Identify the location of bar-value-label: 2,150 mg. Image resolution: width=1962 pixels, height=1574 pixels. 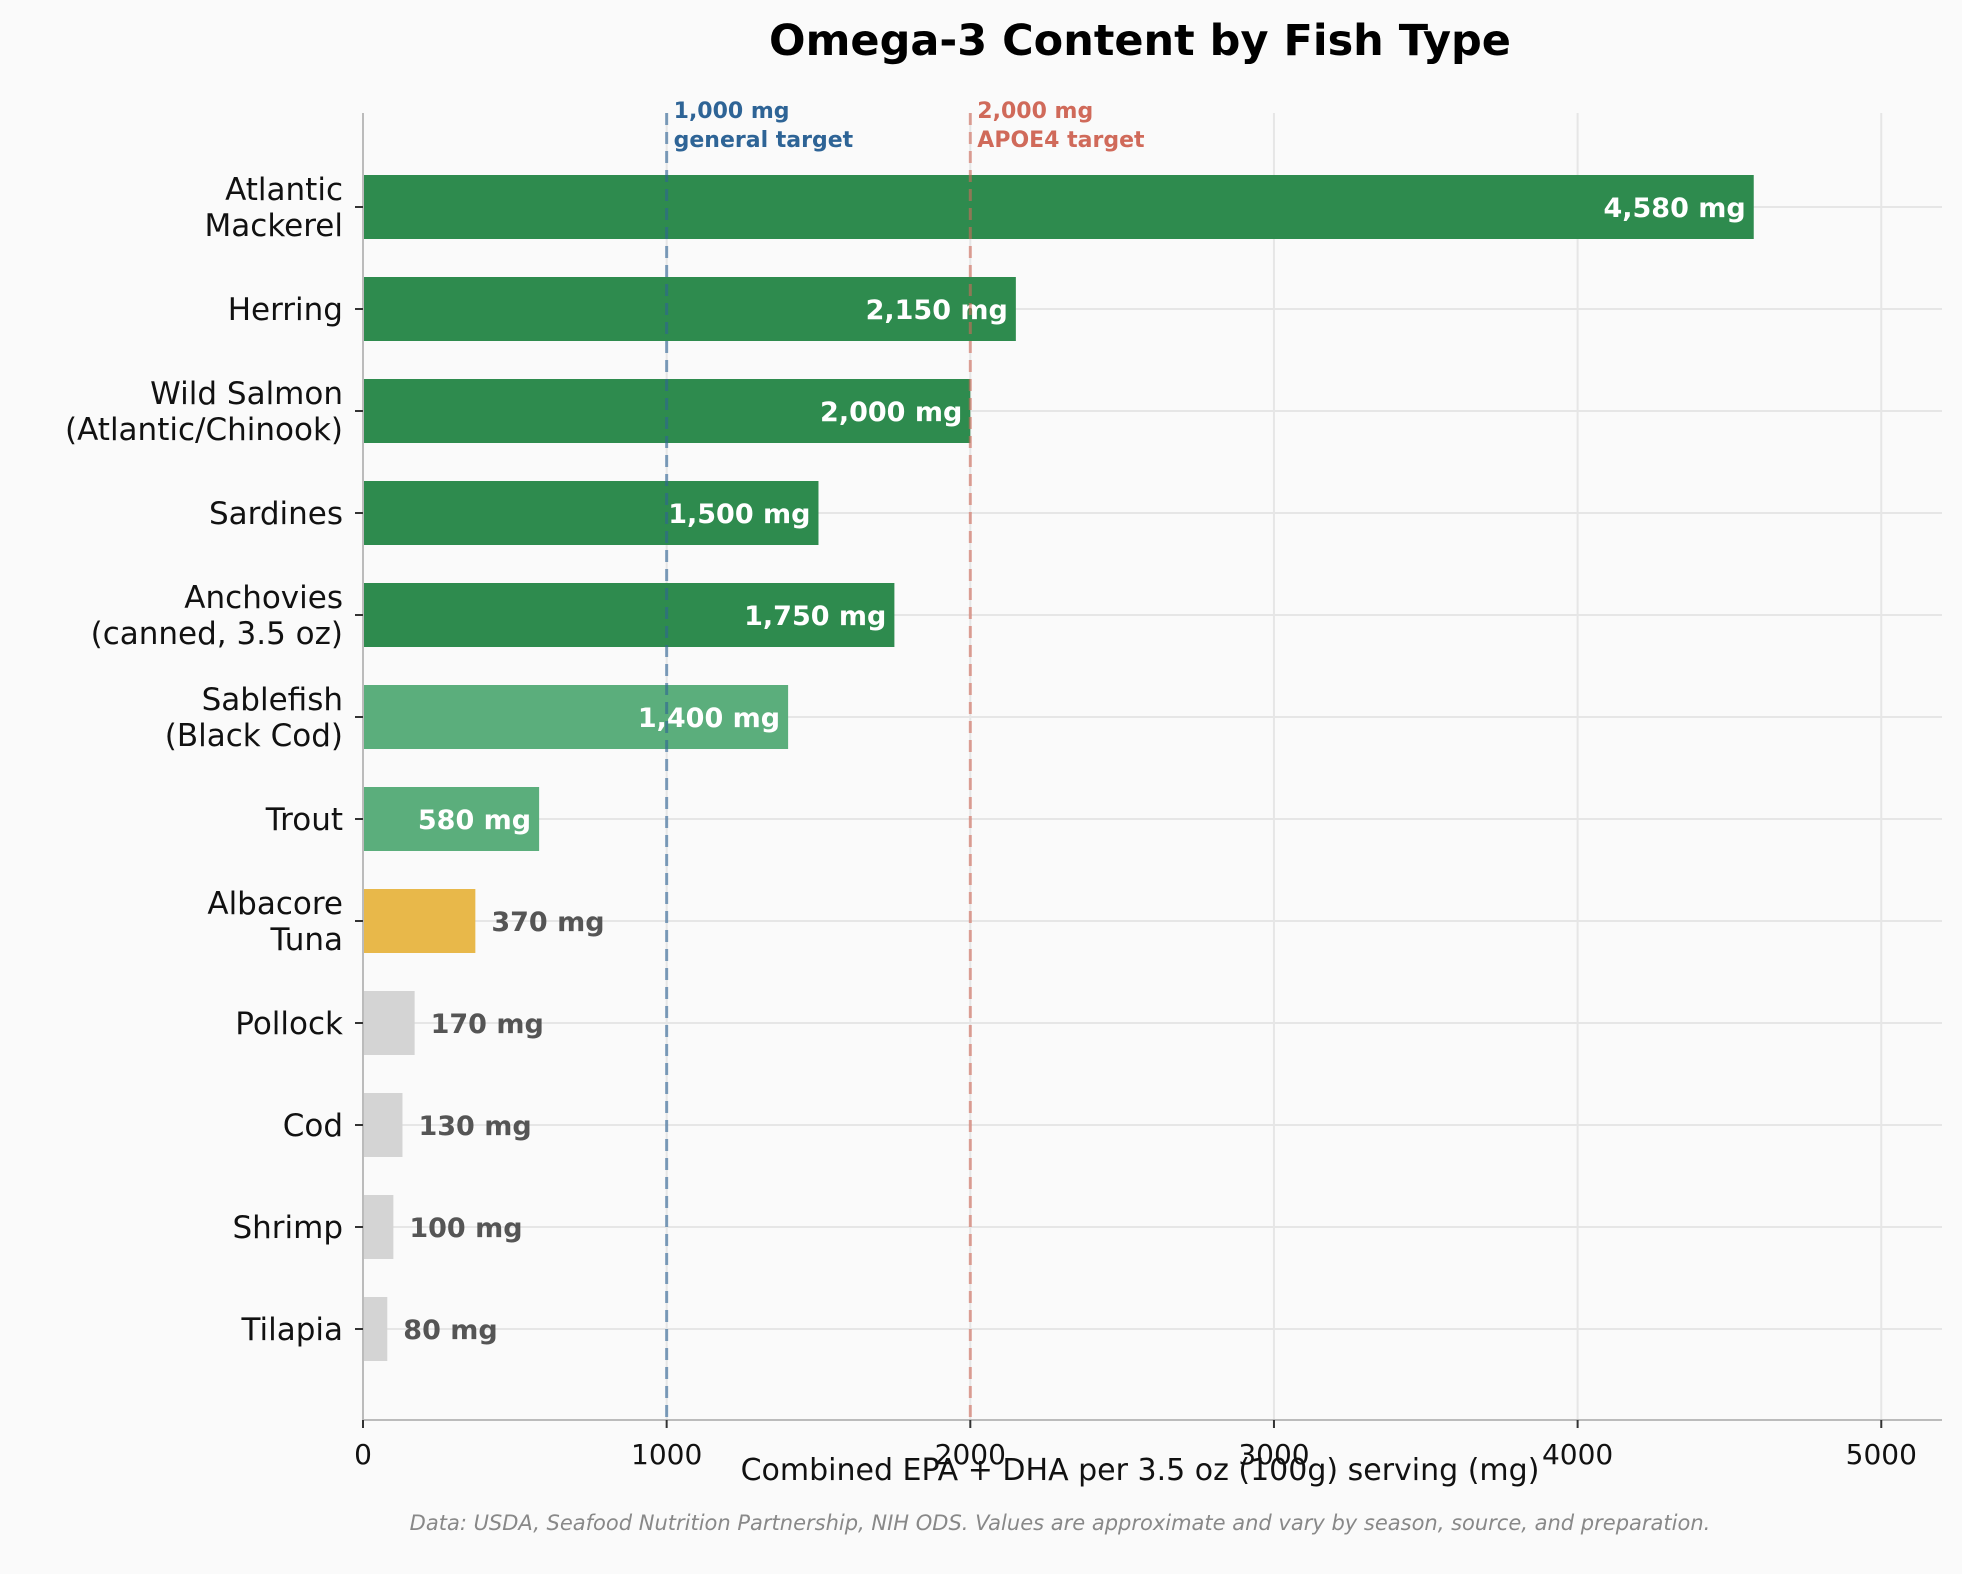
(937, 310).